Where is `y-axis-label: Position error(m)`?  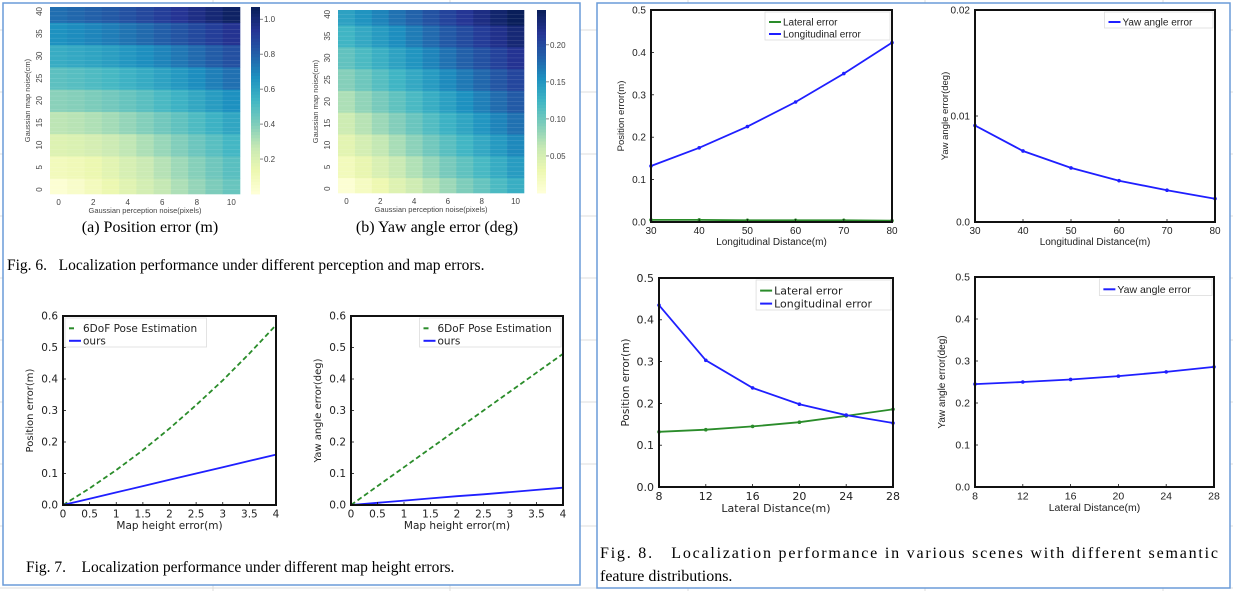 y-axis-label: Position error(m) is located at coordinates (626, 382).